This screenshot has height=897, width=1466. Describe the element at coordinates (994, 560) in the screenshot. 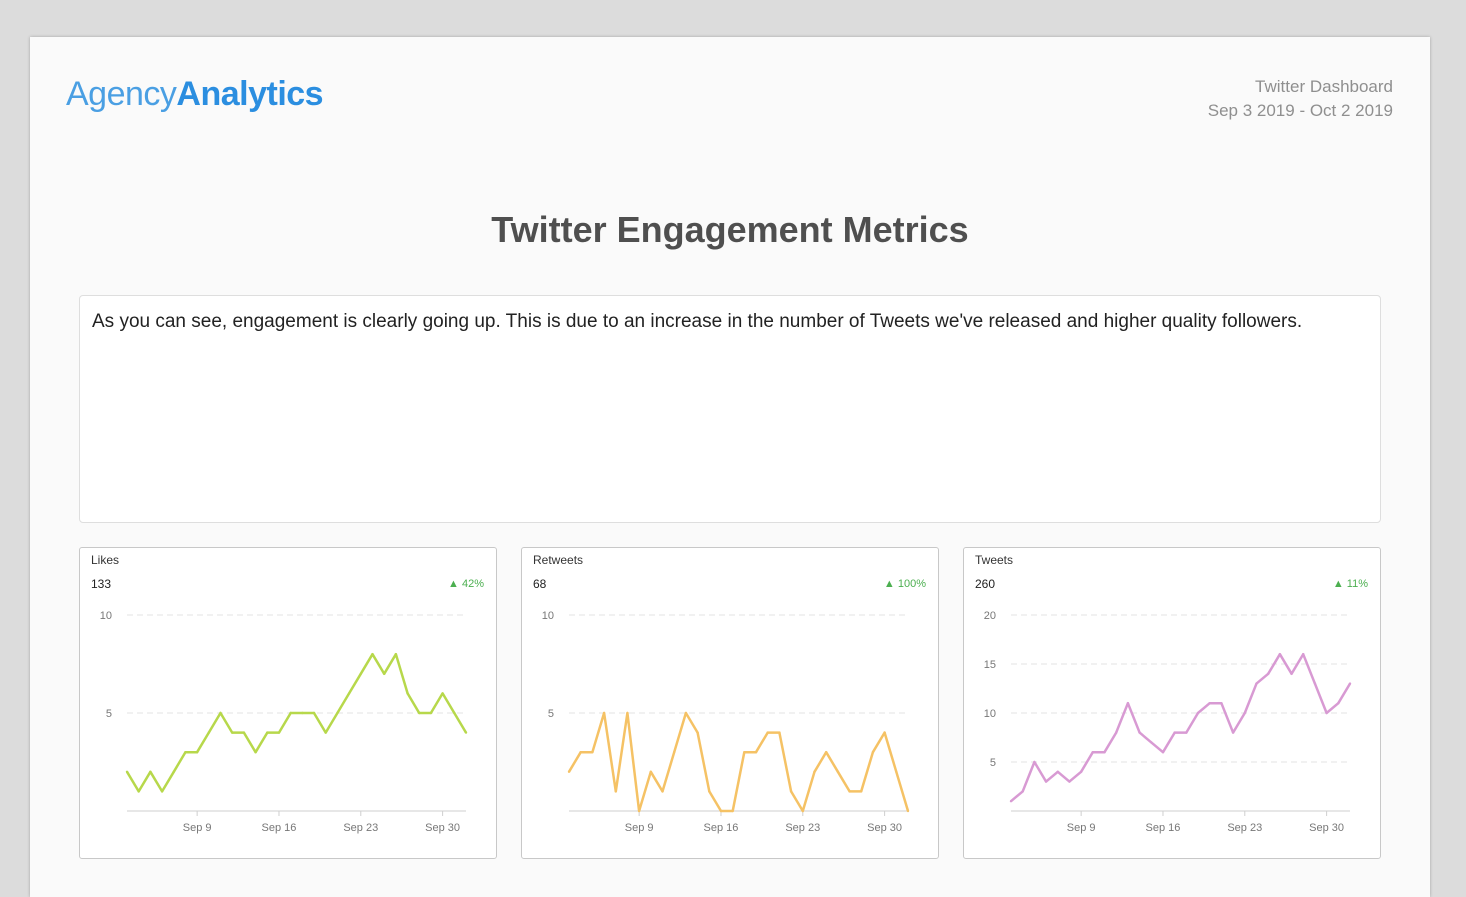

I see `chart-title: Tweets` at that location.